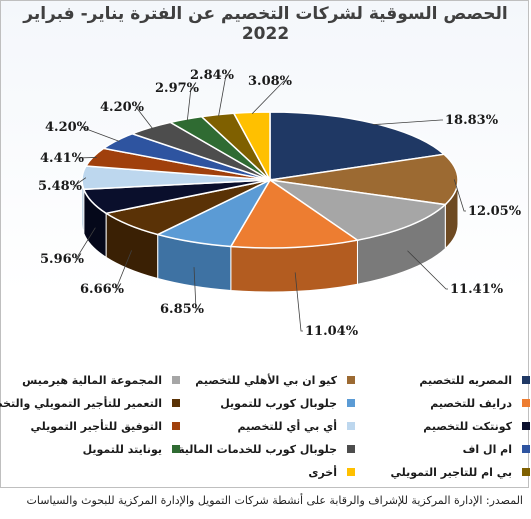 The width and height of the screenshot is (531, 519). I want to click on data-label: 11.04%, so click(332, 331).